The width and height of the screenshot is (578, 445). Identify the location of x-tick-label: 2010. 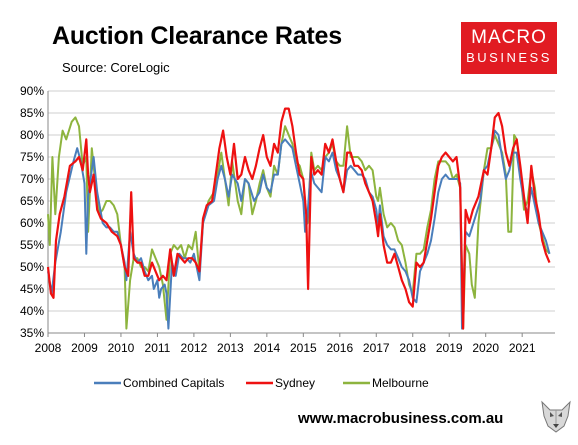
(121, 348).